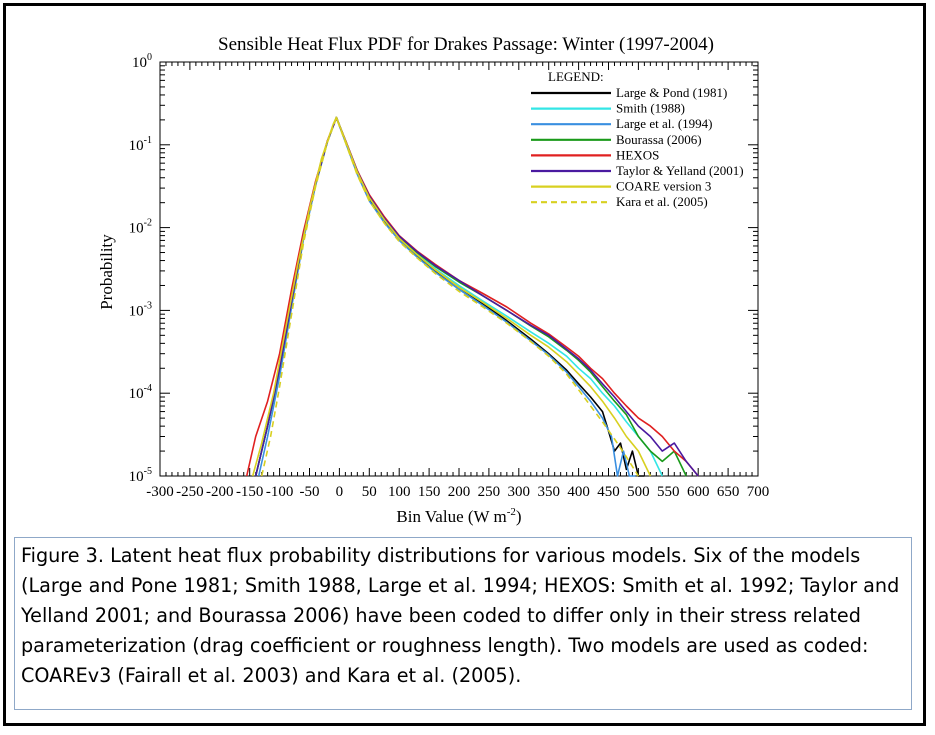  Describe the element at coordinates (680, 170) in the screenshot. I see `legend-entry-label: Taylor & Yelland (2001)` at that location.